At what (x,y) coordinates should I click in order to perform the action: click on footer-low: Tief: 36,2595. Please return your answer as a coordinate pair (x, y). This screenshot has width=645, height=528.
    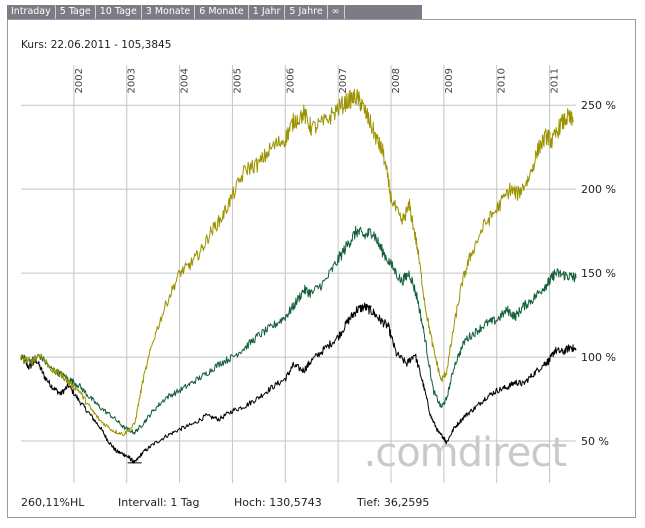
    Looking at the image, I should click on (393, 502).